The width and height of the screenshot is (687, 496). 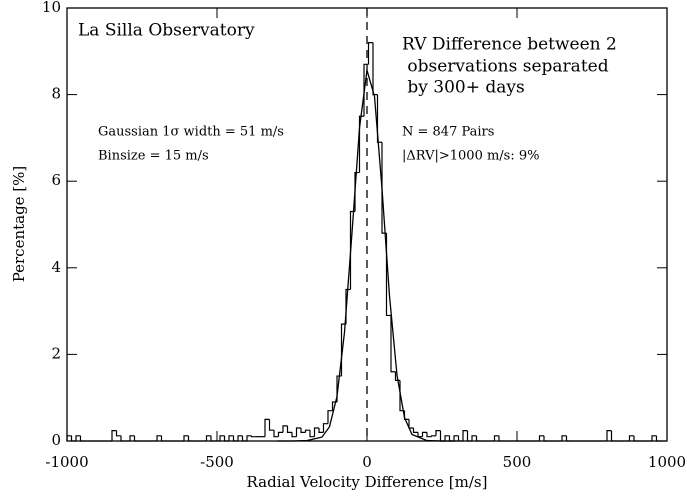 I want to click on description-line: RV Difference between 2, so click(x=509, y=45).